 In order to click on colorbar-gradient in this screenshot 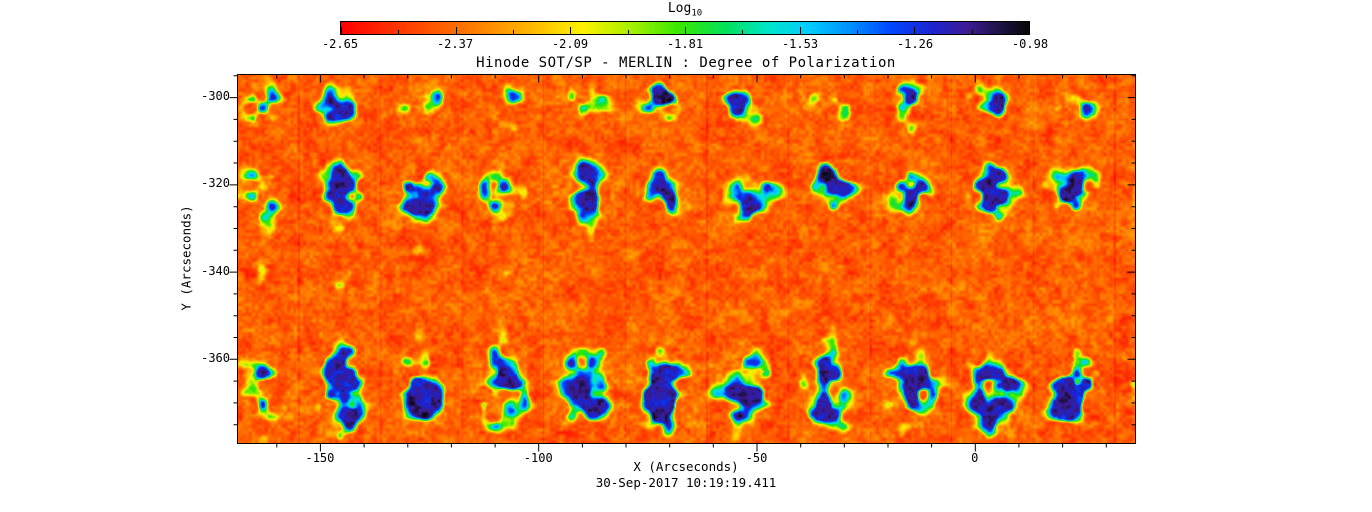, I will do `click(685, 28)`.